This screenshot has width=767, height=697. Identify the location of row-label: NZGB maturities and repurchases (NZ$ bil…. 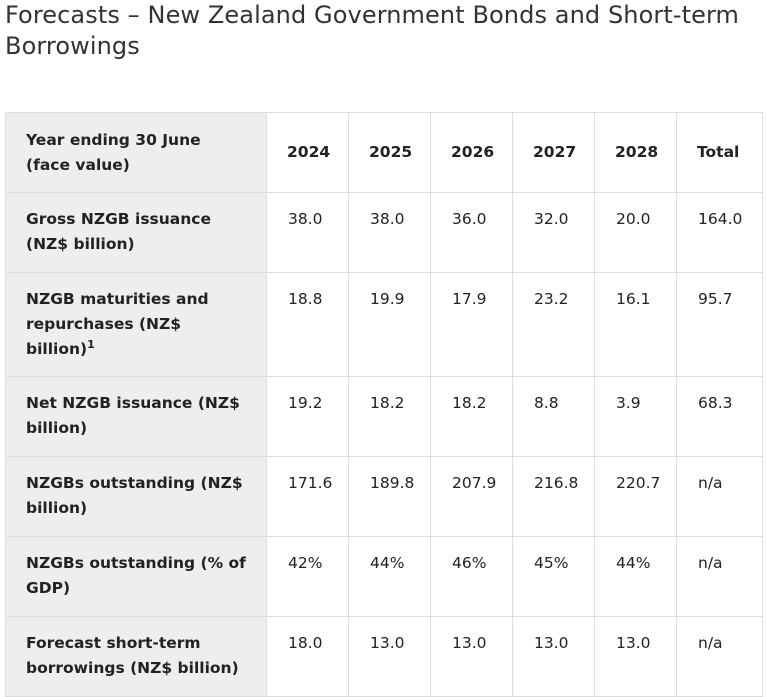
(117, 324).